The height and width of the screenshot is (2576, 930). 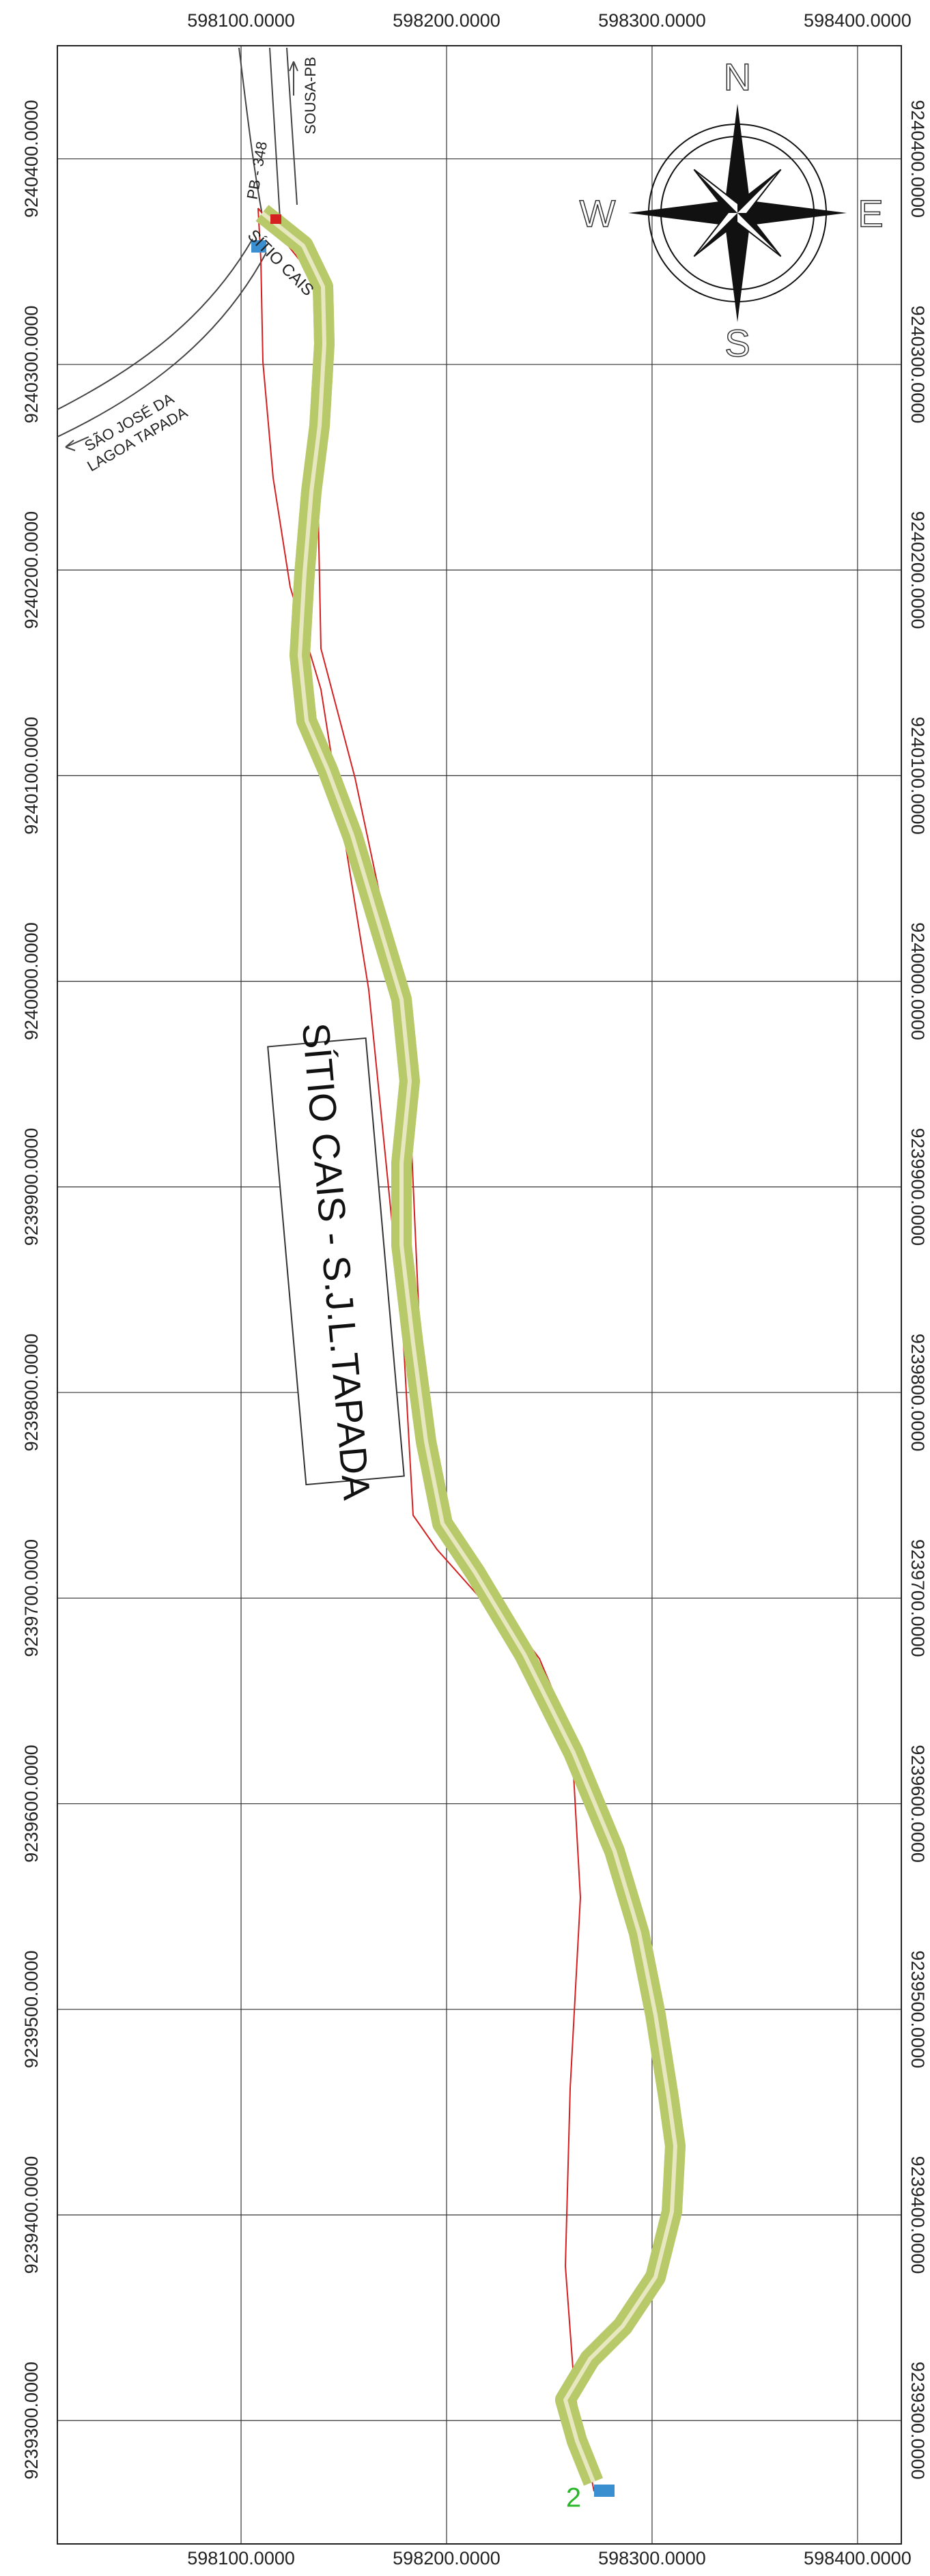 I want to click on compass: N S W E, so click(x=731, y=210).